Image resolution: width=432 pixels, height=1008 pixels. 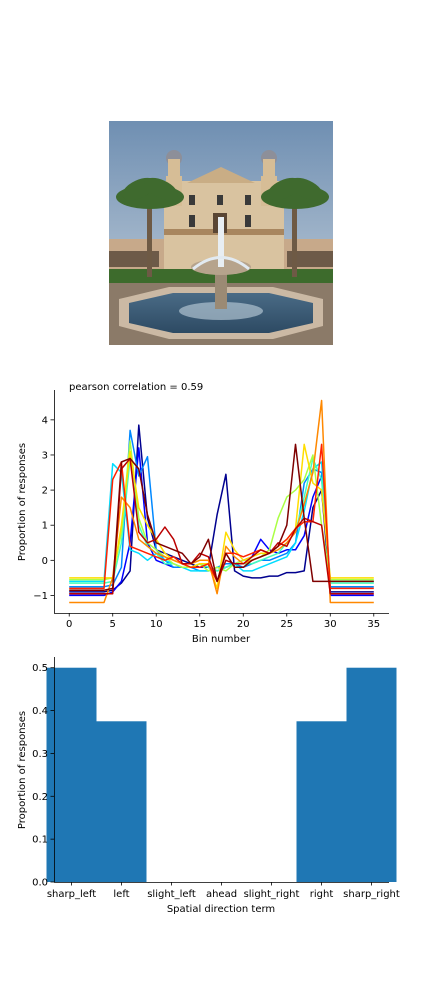 I want to click on line-chart-y-ticks: −1 0 1 2 3 4, so click(x=43, y=508).